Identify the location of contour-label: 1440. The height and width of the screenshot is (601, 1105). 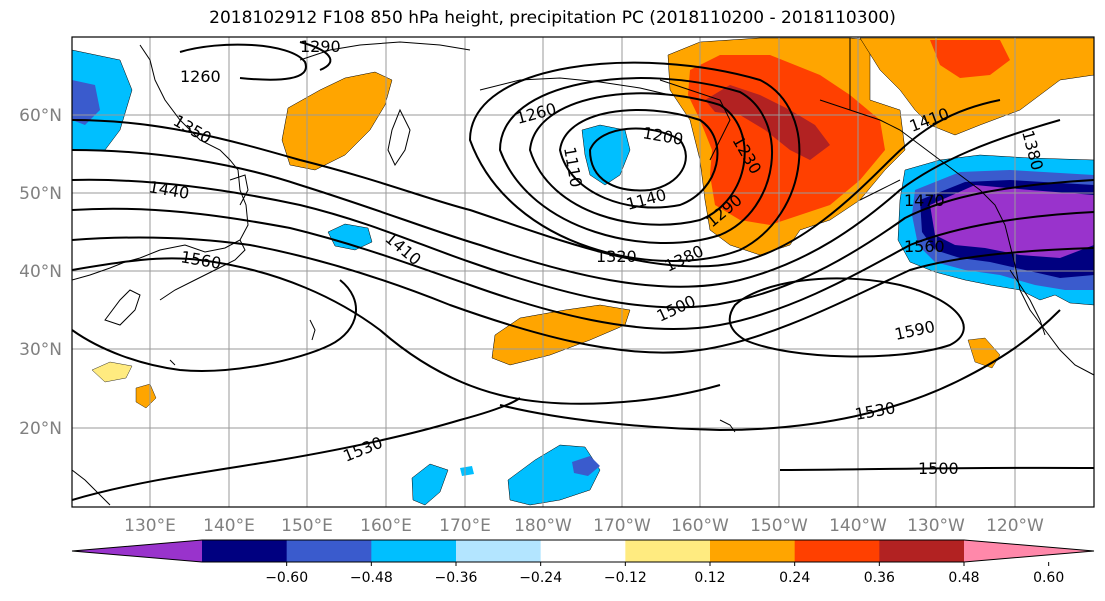
(168, 190).